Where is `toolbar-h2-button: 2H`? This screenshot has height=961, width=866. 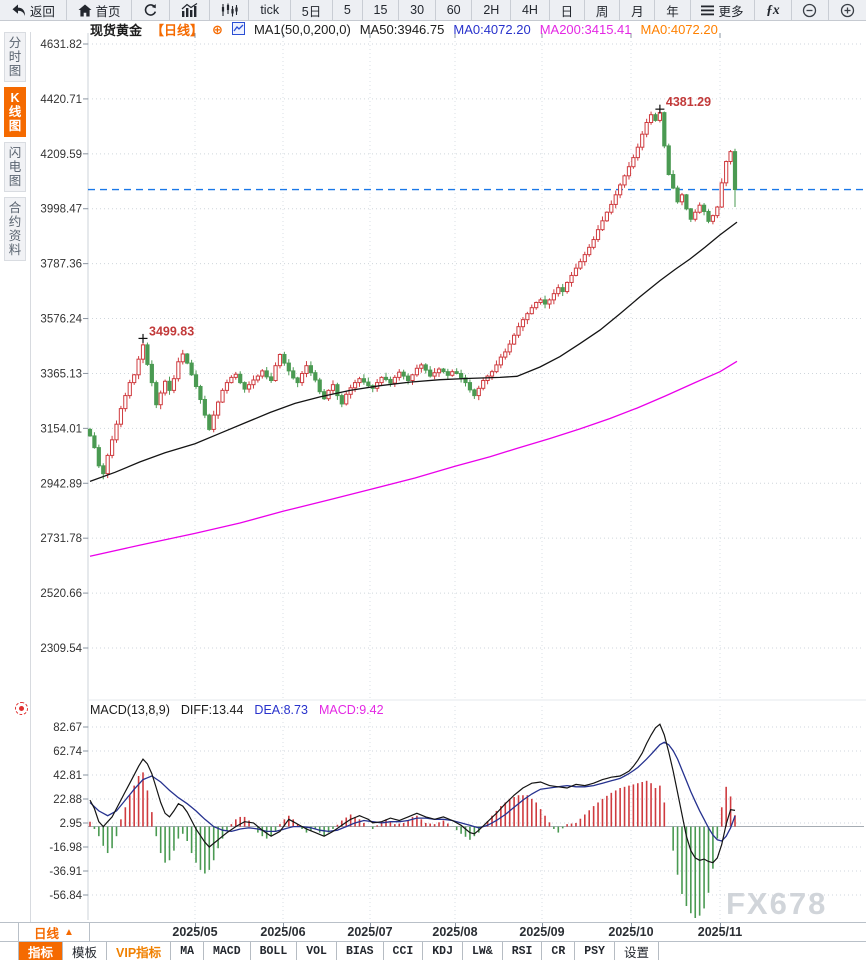
toolbar-h2-button: 2H is located at coordinates (492, 10).